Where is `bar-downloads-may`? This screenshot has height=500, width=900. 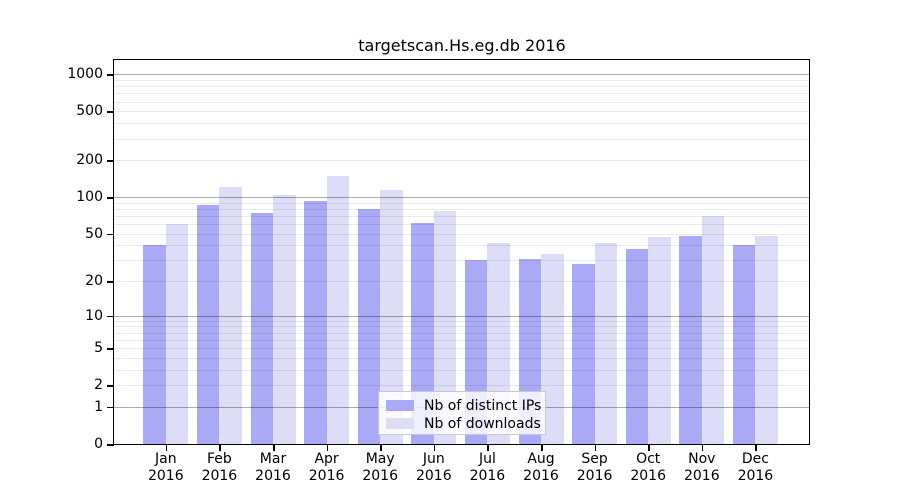 bar-downloads-may is located at coordinates (391, 317).